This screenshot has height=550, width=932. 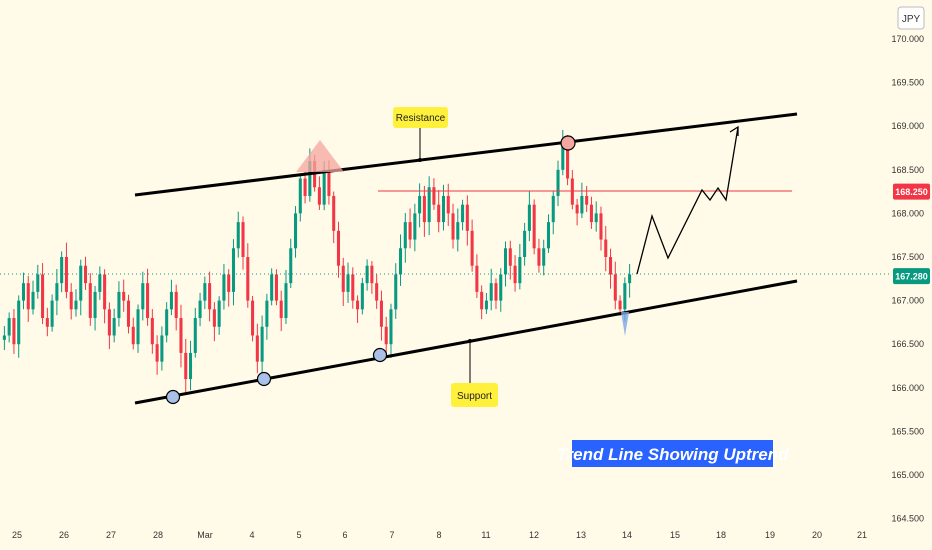 I want to click on y-tick-label: 169.500, so click(x=907, y=83).